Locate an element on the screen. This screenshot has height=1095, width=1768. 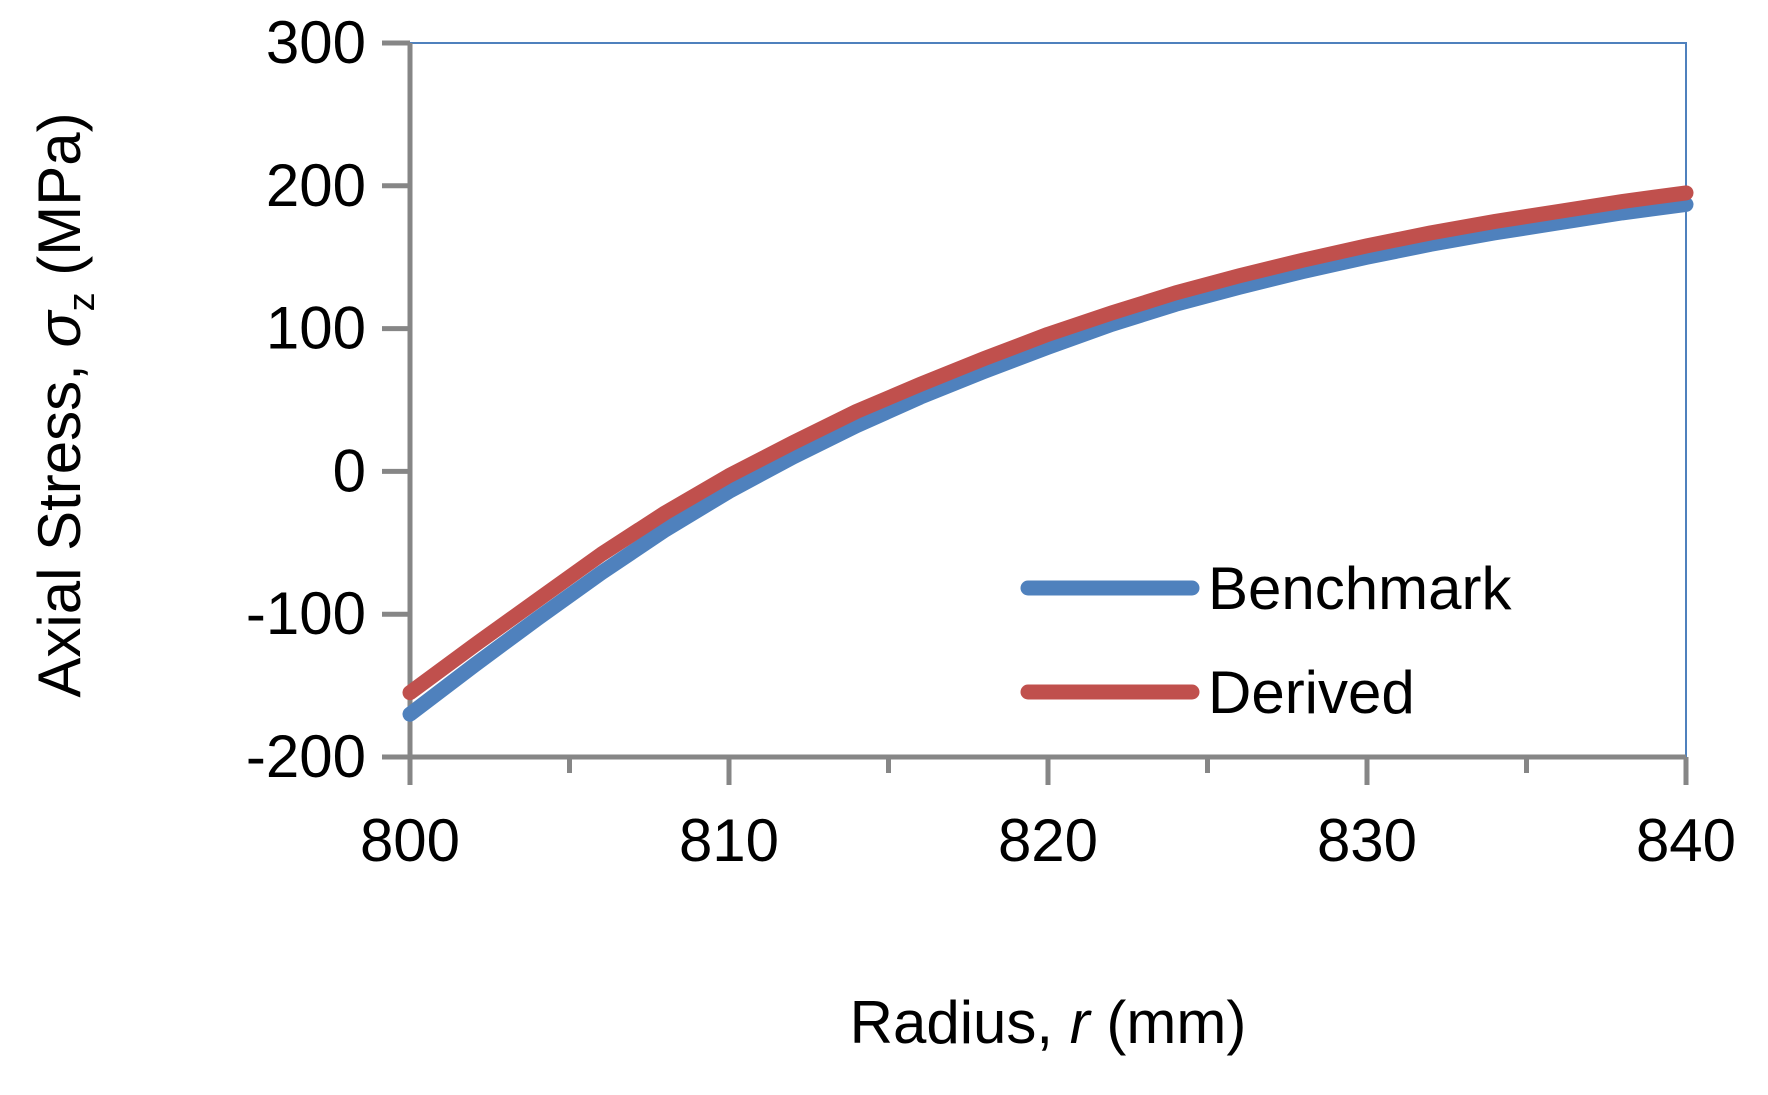
legend-label-benchmark: Benchmark is located at coordinates (1360, 588).